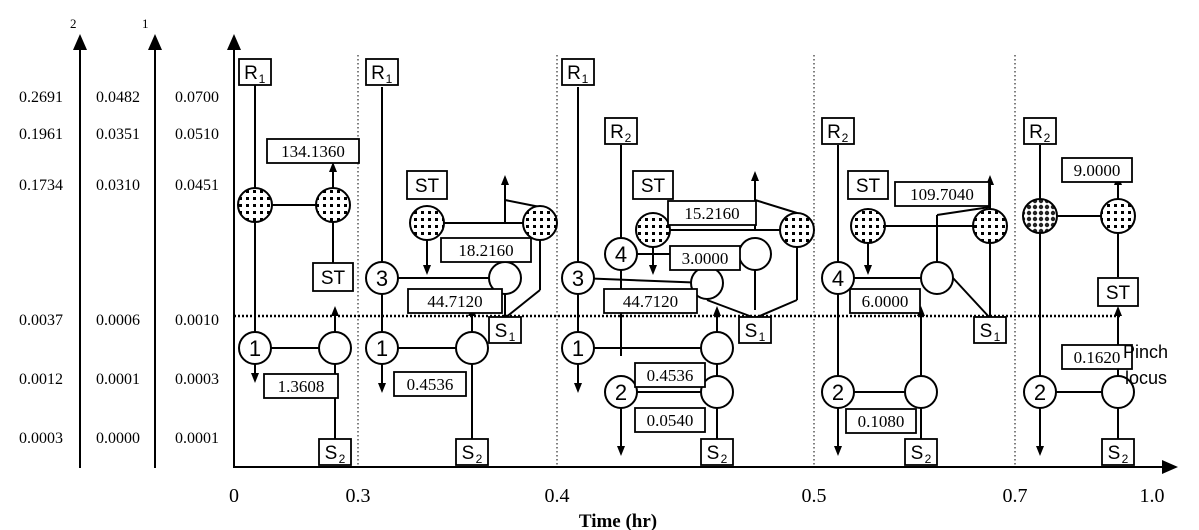 The height and width of the screenshot is (530, 1199). What do you see at coordinates (378, 73) in the screenshot?
I see `r1-label-i2: R` at bounding box center [378, 73].